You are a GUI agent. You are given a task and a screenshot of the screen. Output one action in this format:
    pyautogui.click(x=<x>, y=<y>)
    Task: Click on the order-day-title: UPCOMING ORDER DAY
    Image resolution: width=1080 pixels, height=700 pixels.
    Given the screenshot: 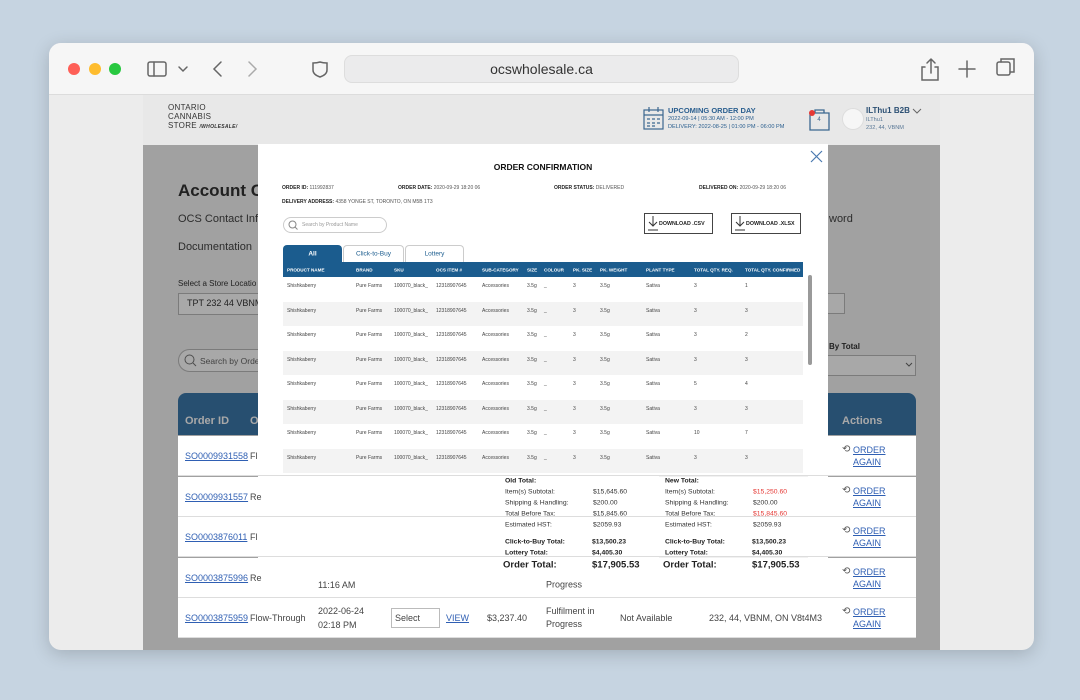 What is the action you would take?
    pyautogui.click(x=712, y=110)
    